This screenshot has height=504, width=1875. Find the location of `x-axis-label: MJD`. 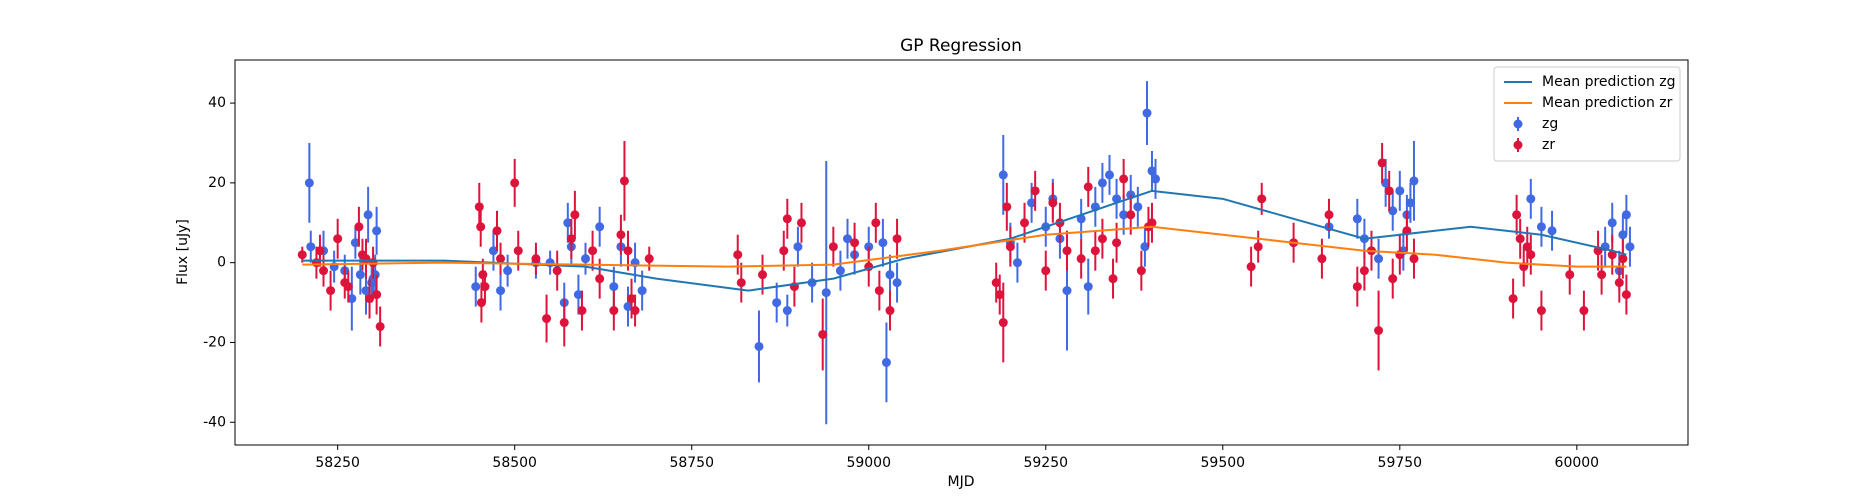

x-axis-label: MJD is located at coordinates (961, 482).